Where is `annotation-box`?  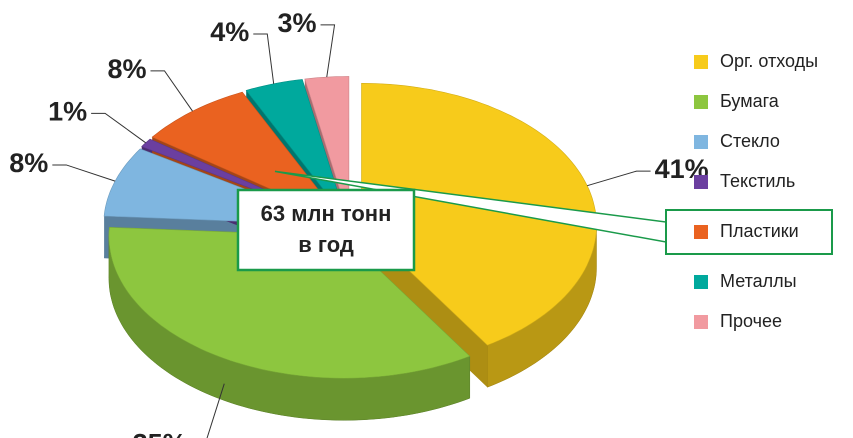 annotation-box is located at coordinates (326, 230).